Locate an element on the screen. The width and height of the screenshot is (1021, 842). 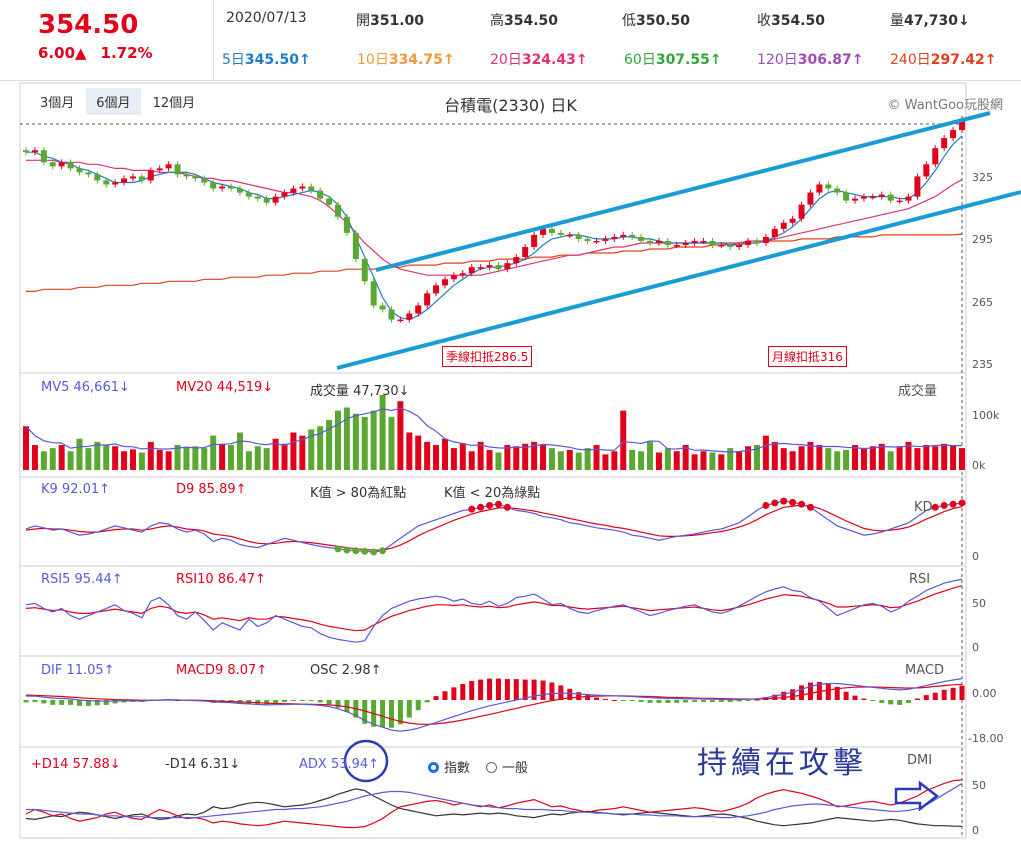
macd-tick-0: 0.00 is located at coordinates (984, 693).